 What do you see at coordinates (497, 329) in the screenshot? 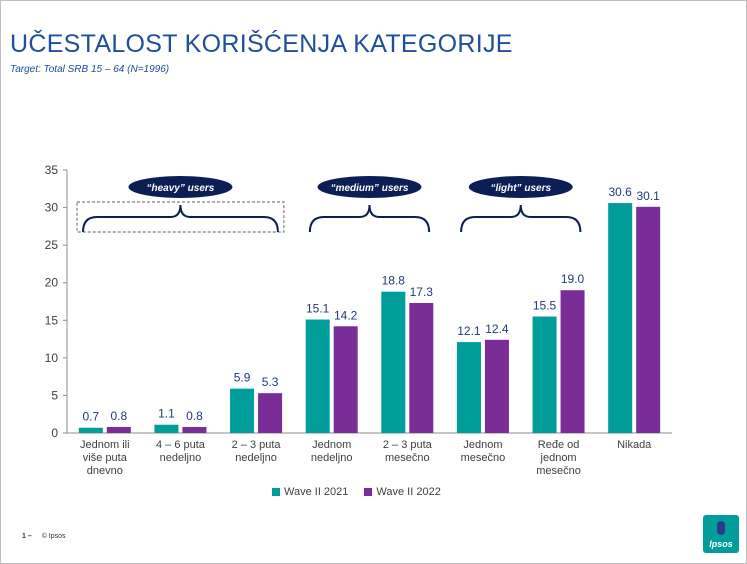
I see `data-label: 12.4` at bounding box center [497, 329].